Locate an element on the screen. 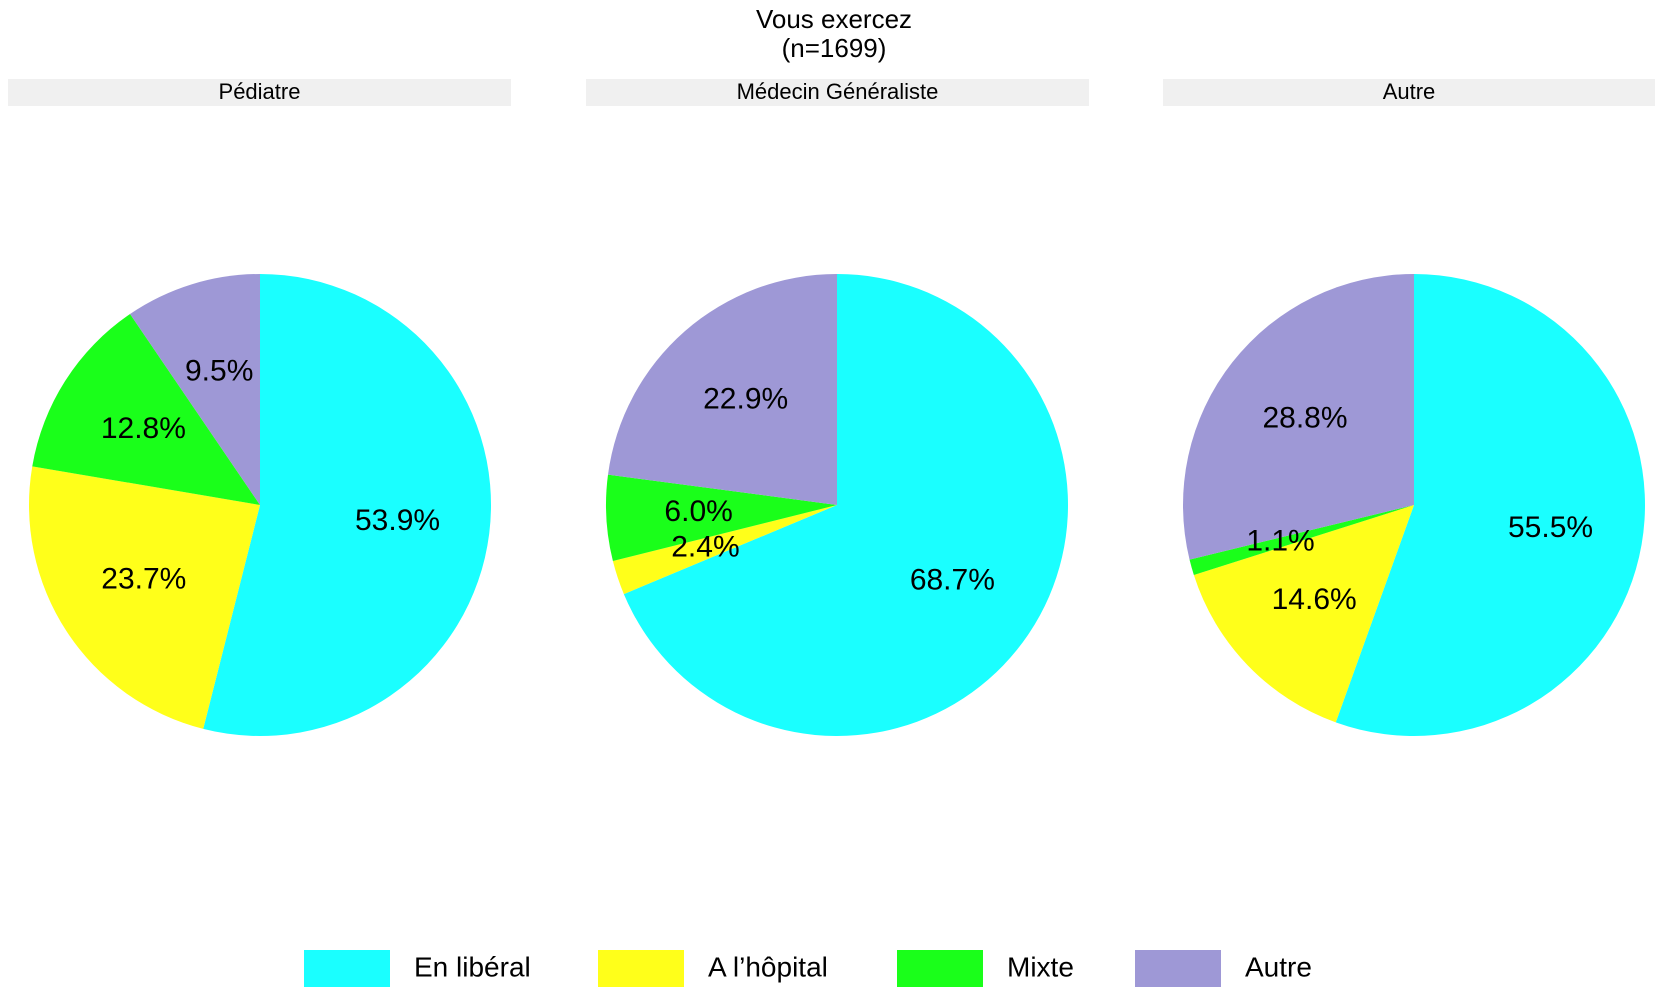 Image resolution: width=1655 pixels, height=989 pixels. data-label: 12.8% is located at coordinates (143, 428).